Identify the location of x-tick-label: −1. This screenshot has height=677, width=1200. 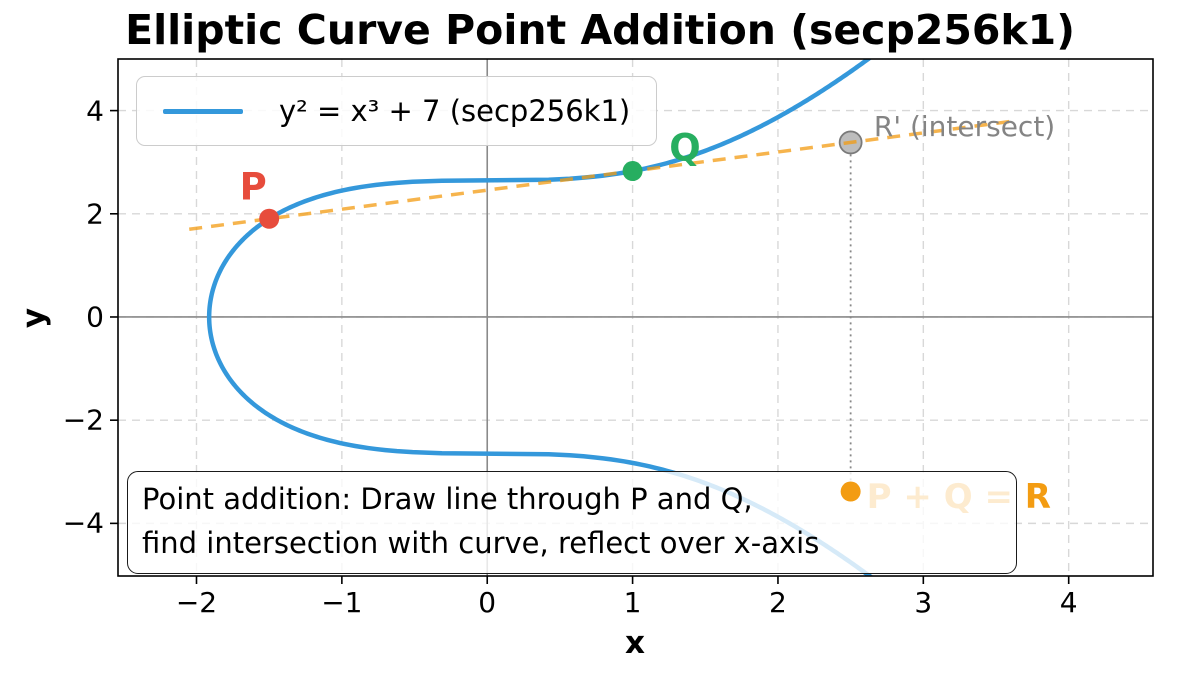
(342, 602).